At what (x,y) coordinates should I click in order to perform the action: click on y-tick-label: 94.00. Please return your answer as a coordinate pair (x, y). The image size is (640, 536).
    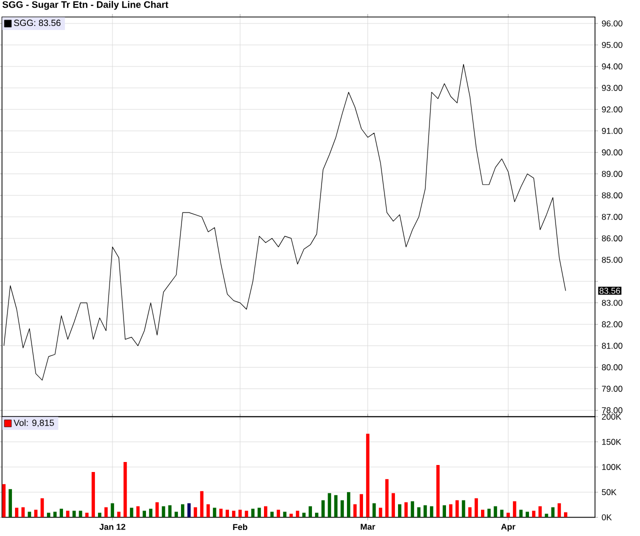
    Looking at the image, I should click on (612, 66).